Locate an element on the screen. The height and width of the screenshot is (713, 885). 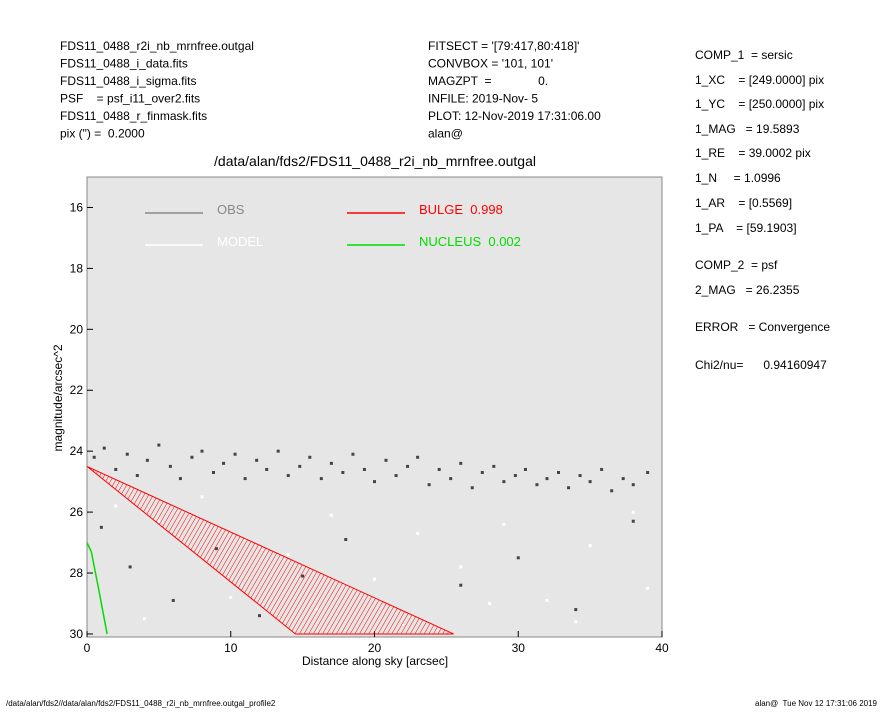
legend-label: OBS is located at coordinates (231, 209).